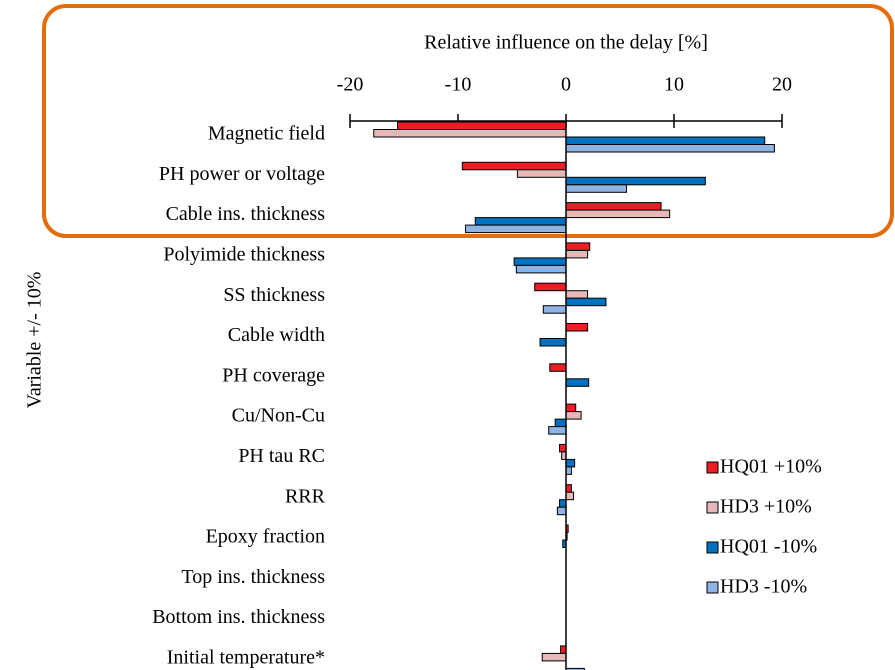 The height and width of the screenshot is (670, 895). What do you see at coordinates (266, 134) in the screenshot?
I see `category-label: Magnetic field` at bounding box center [266, 134].